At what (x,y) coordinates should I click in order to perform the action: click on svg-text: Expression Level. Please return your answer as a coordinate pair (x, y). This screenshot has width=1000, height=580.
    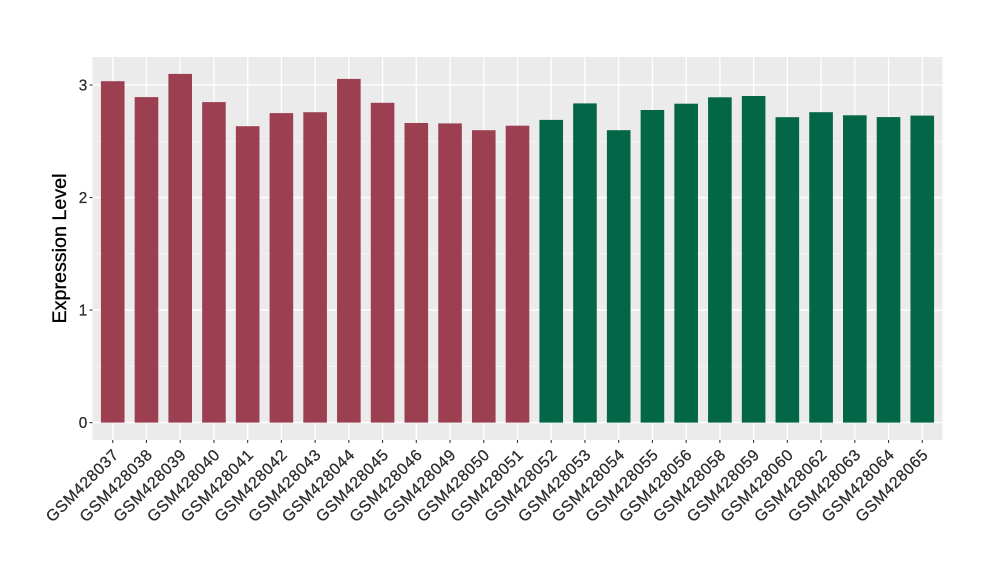
    Looking at the image, I should click on (60, 249).